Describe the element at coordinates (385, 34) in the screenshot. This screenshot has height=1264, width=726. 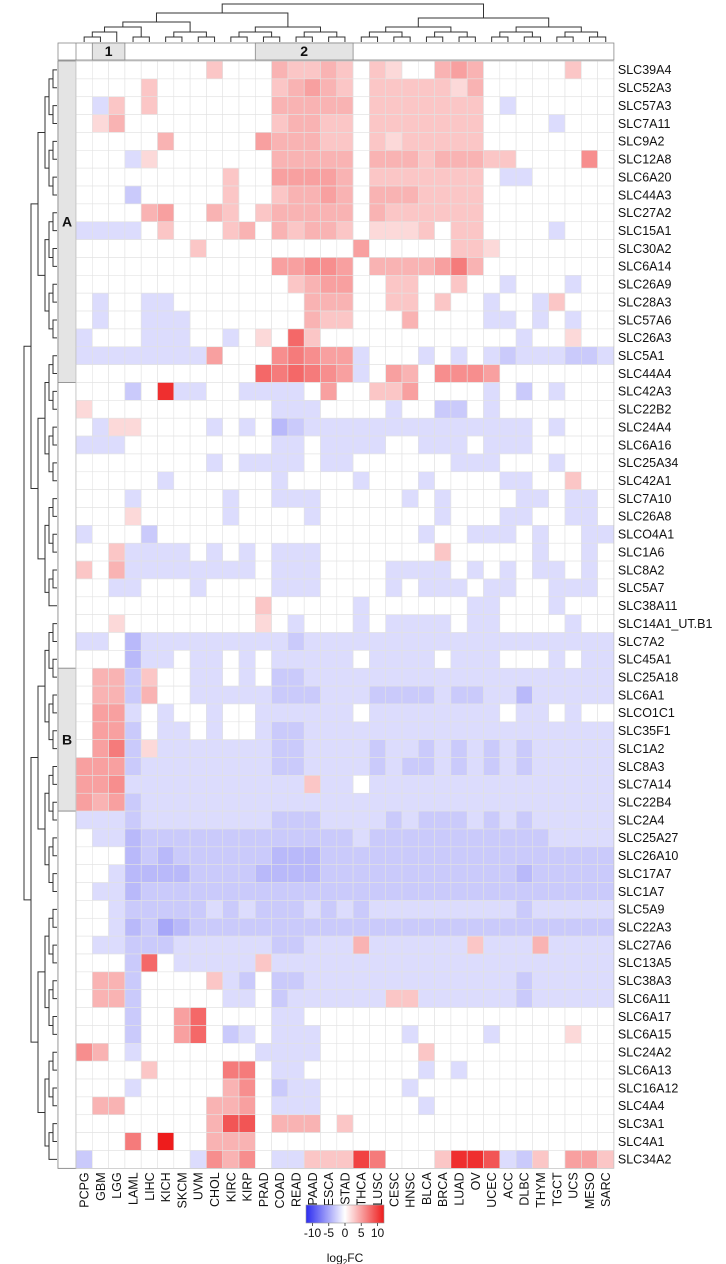
I see `column-dendrogram-branch` at that location.